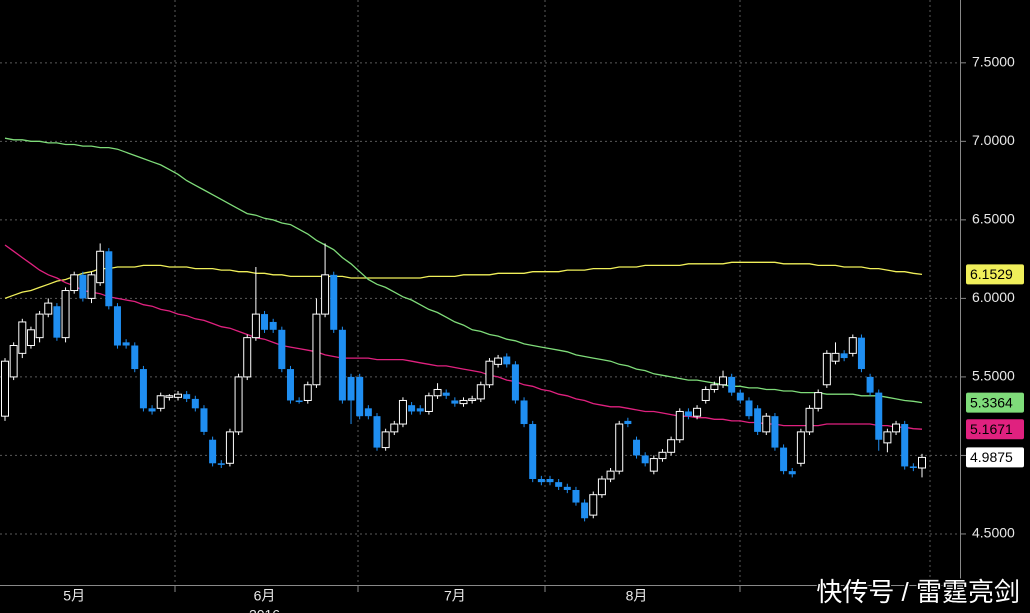  Describe the element at coordinates (991, 429) in the screenshot. I see `last-value-label: 5.1671` at that location.